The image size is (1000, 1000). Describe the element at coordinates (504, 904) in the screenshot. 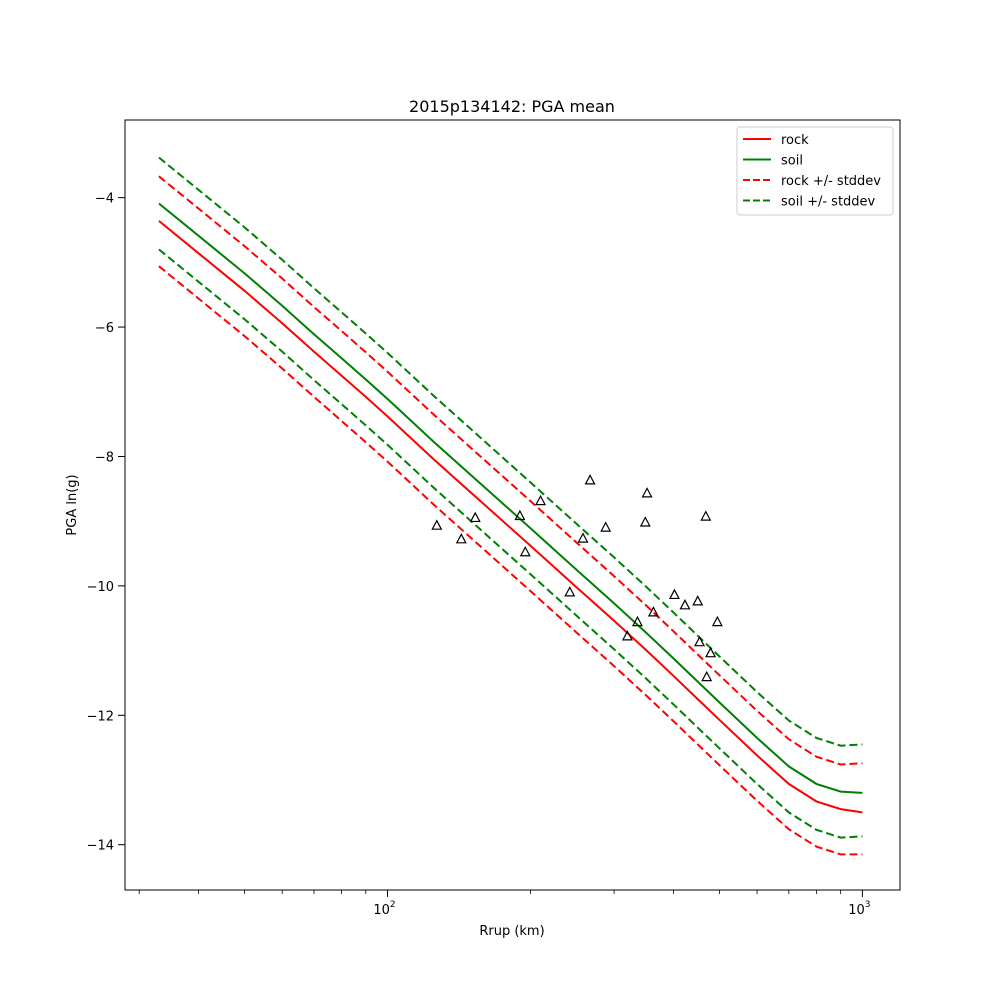

I see `x-axis: 10² 10³` at that location.